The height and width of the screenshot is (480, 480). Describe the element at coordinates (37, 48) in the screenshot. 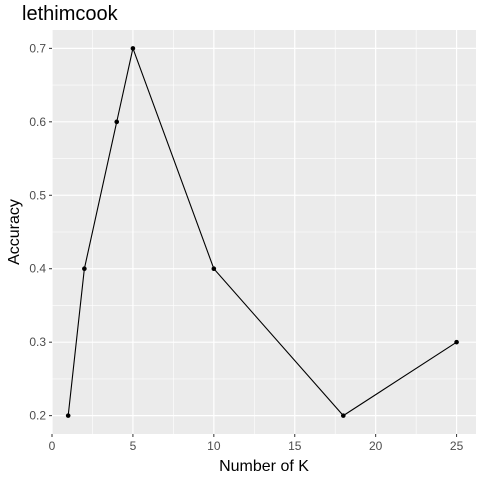

I see `y-tick-label: 0.7` at that location.